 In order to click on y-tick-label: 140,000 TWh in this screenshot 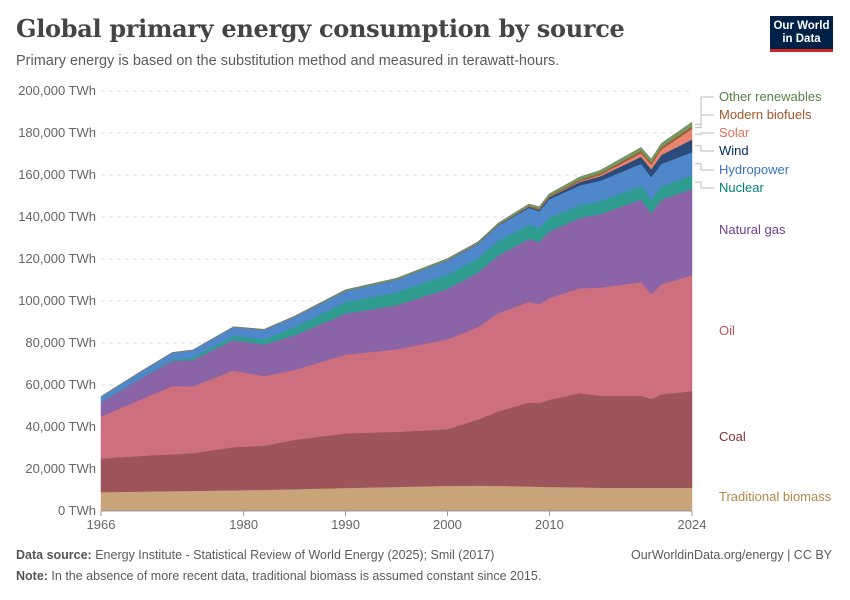, I will do `click(57, 216)`.